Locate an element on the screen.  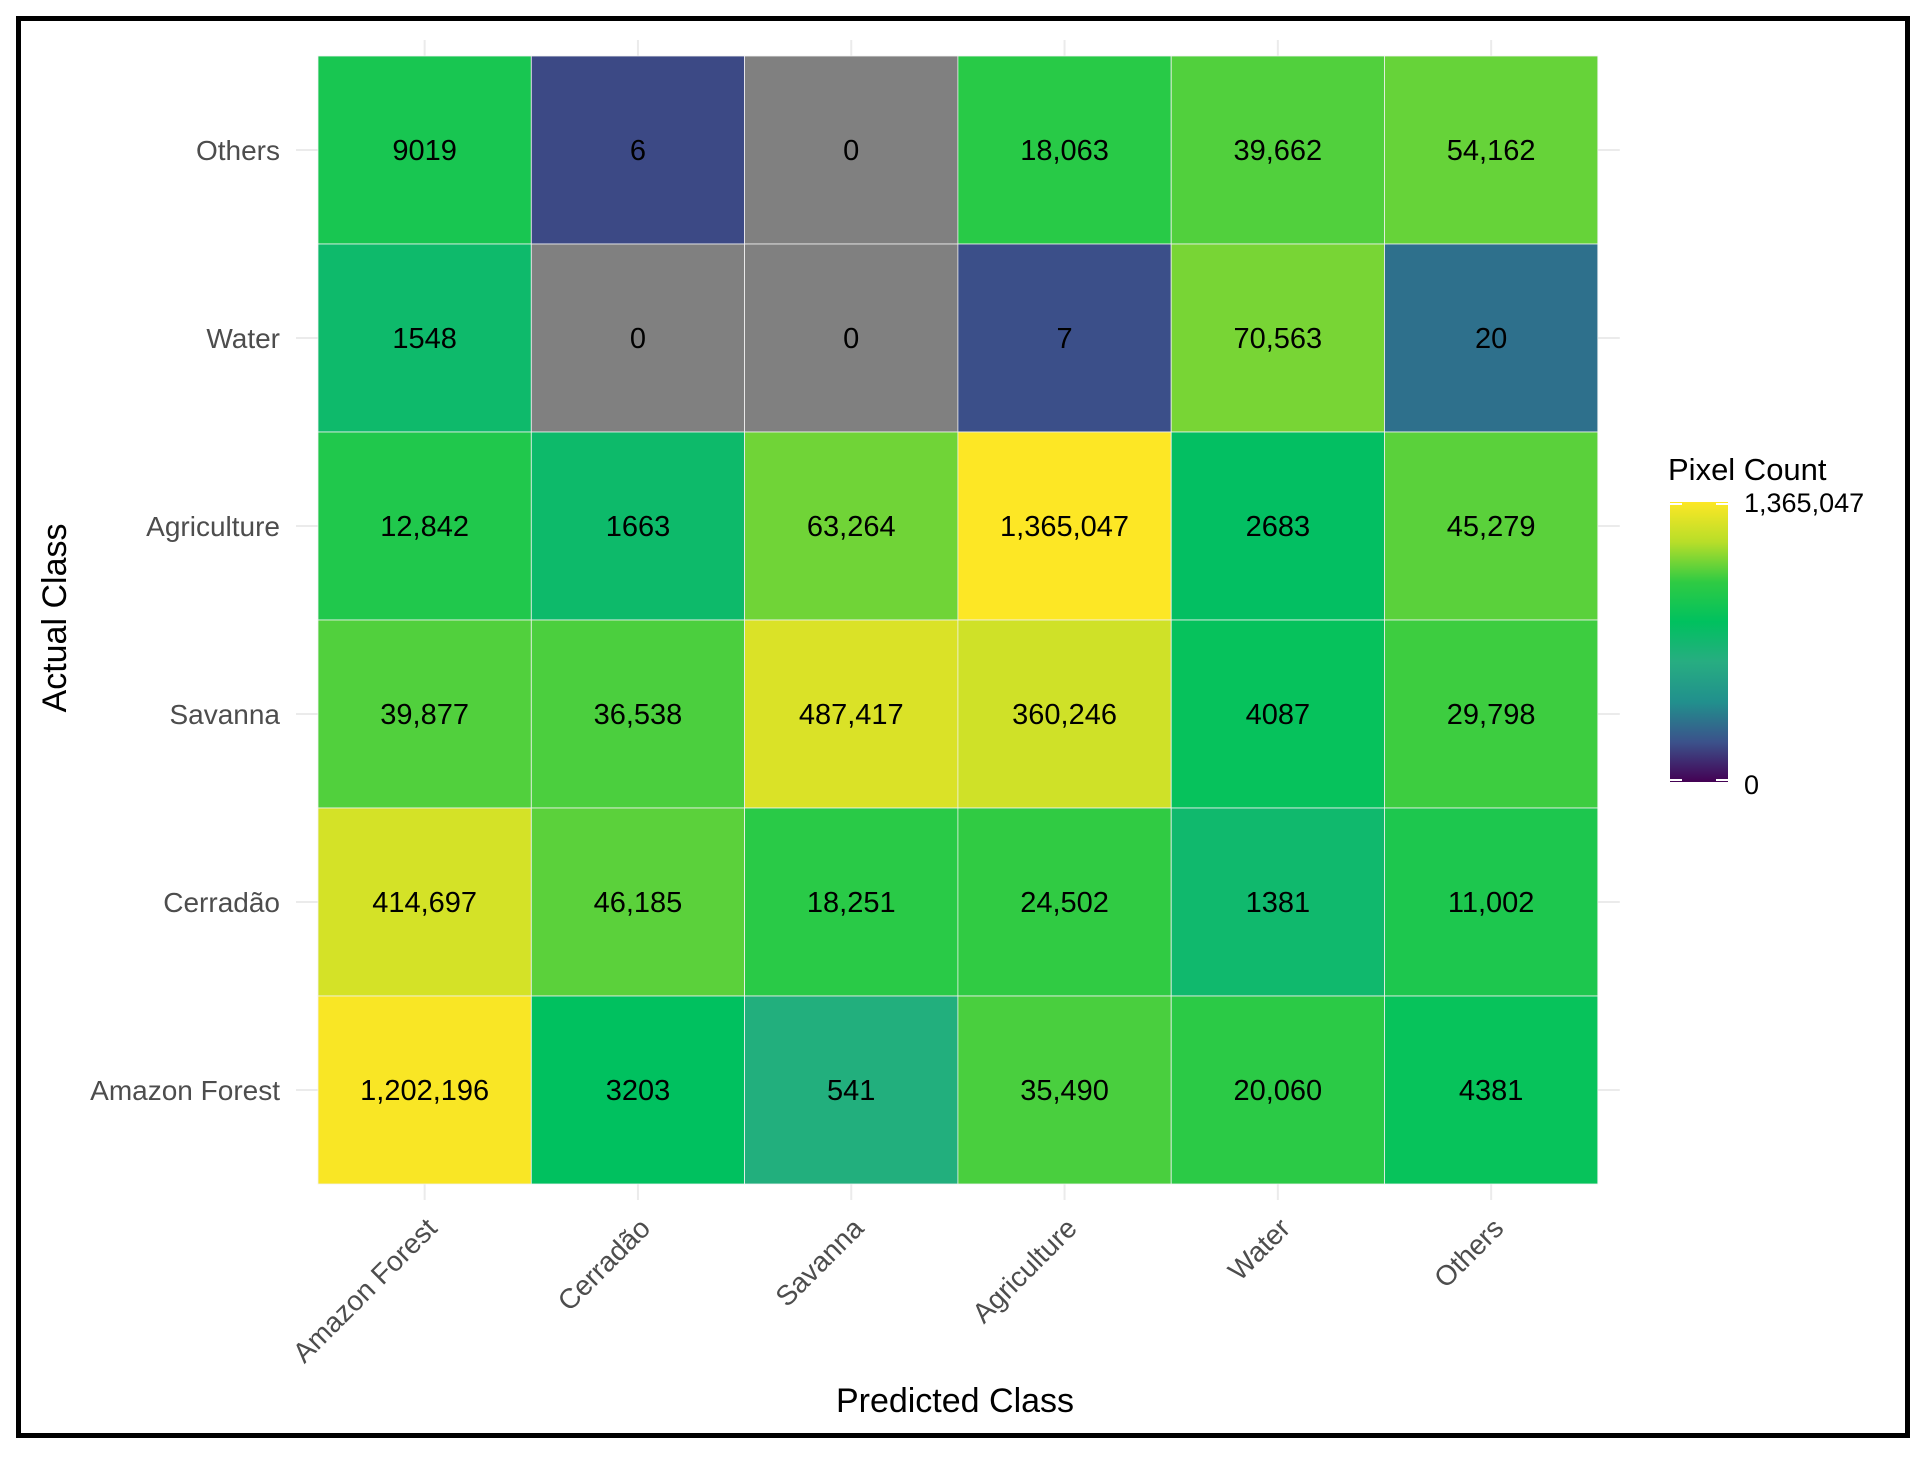
x-tick-label: Agriculture is located at coordinates (1024, 1270).